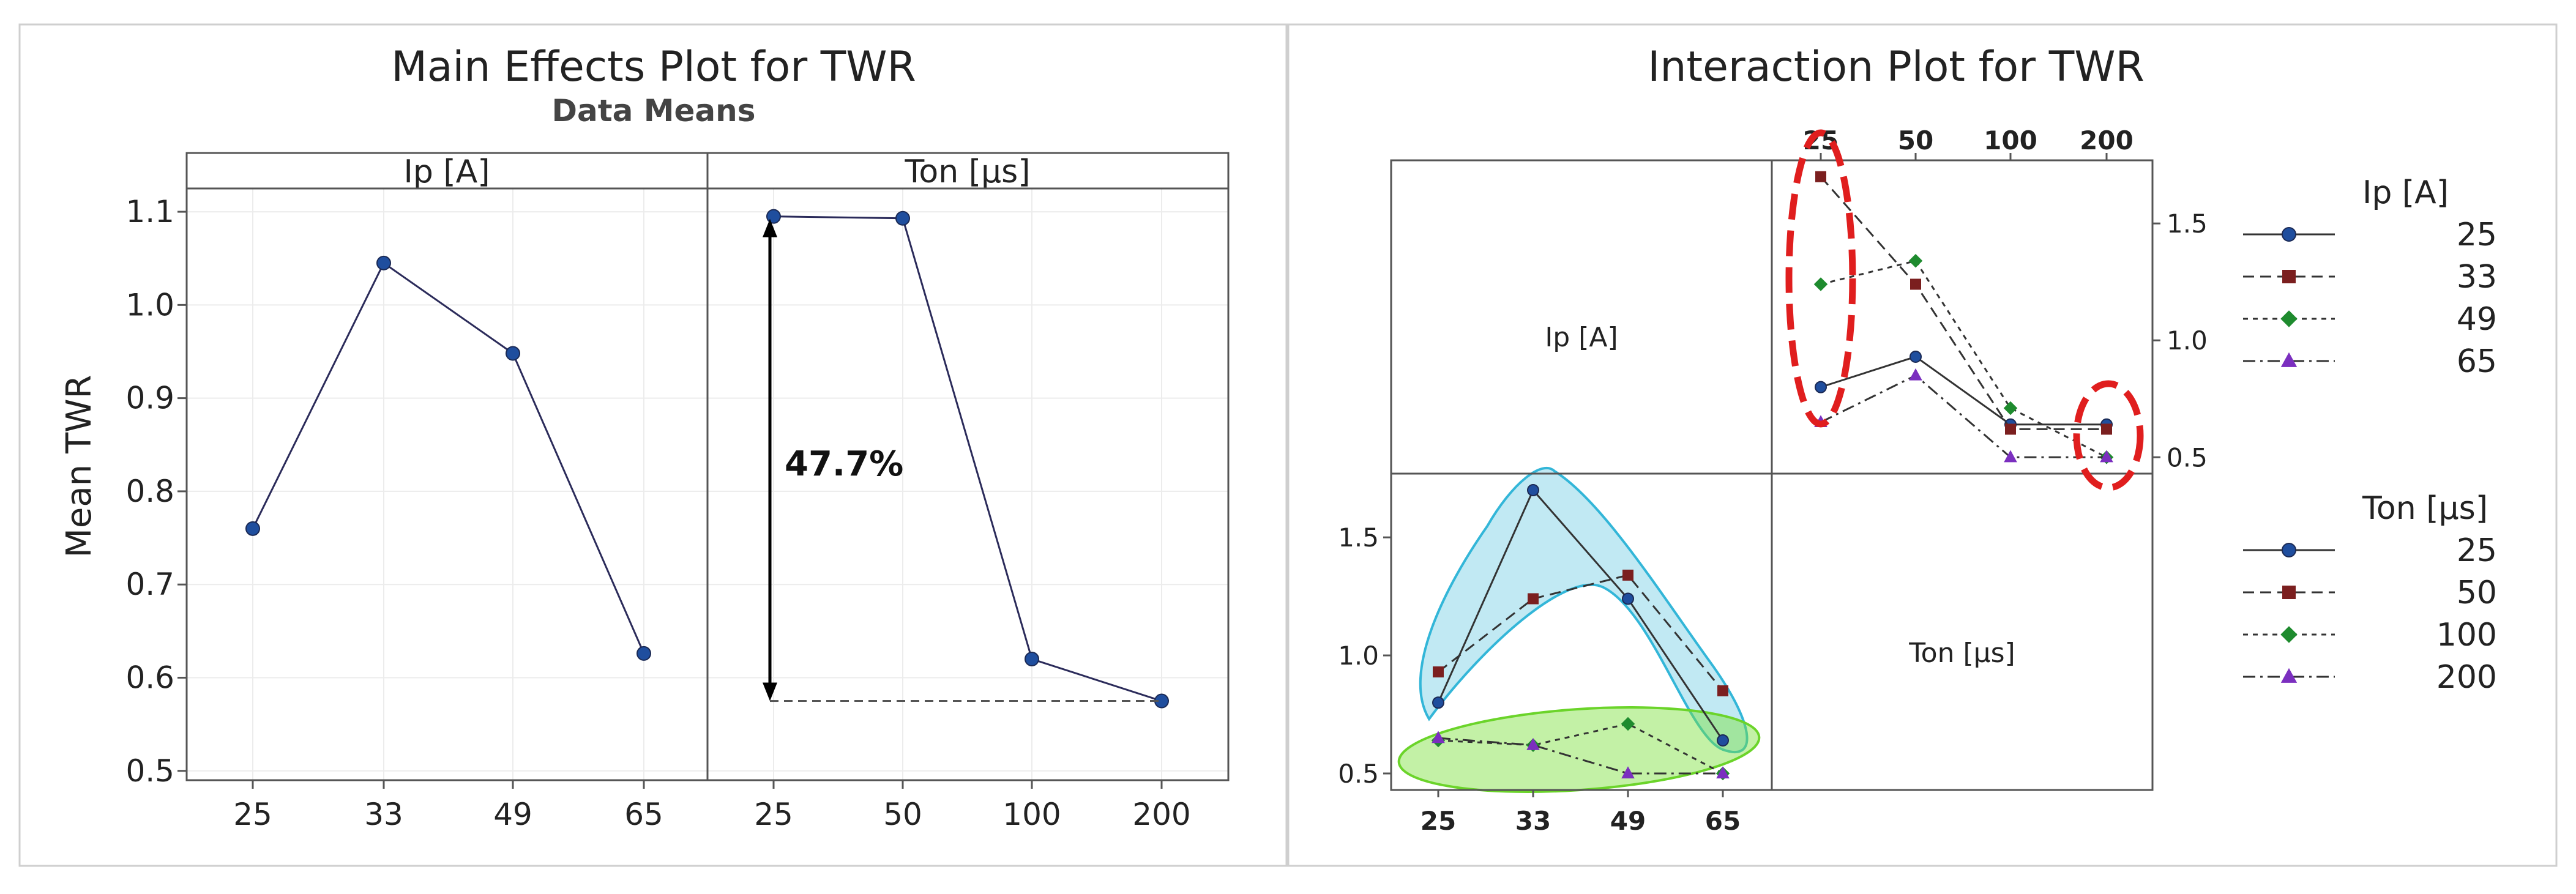 The width and height of the screenshot is (2576, 894). What do you see at coordinates (1358, 538) in the screenshot?
I see `left-y-tick-label: 1.5` at bounding box center [1358, 538].